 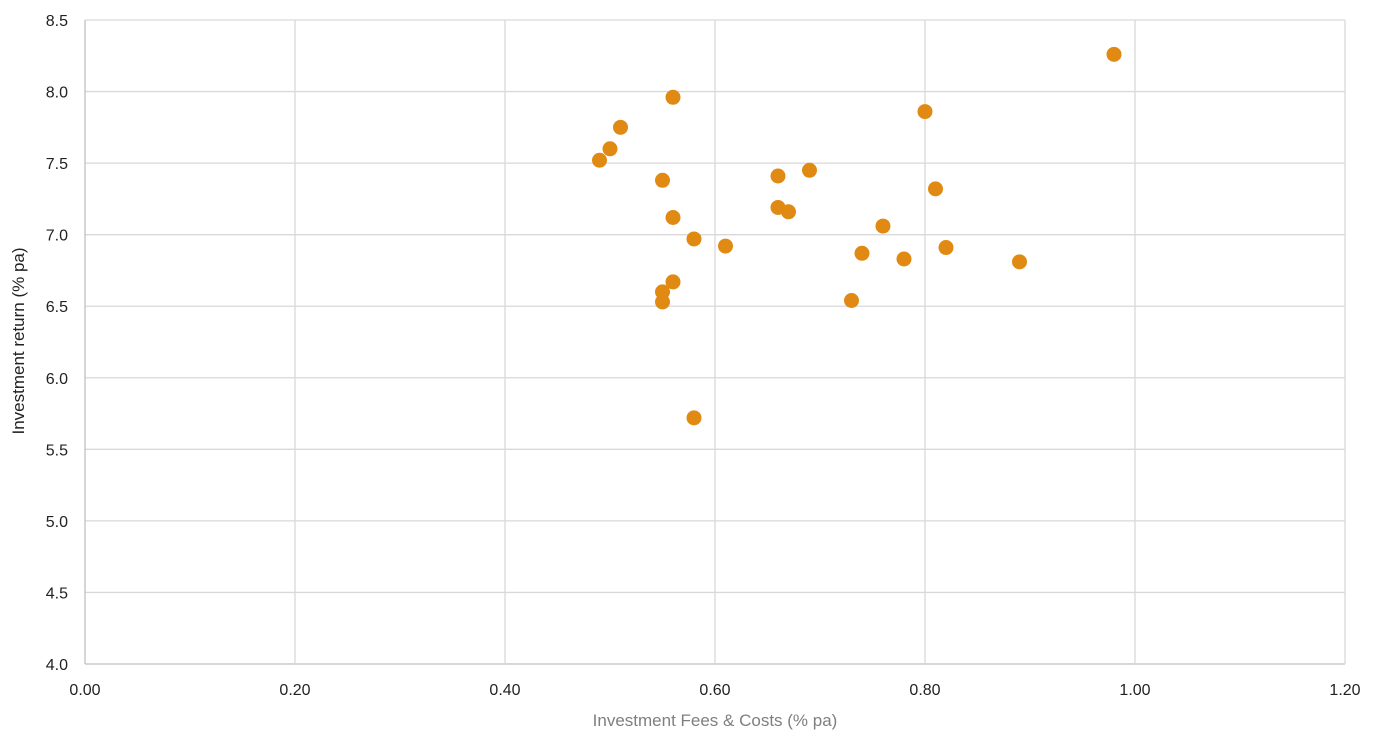 What do you see at coordinates (57, 93) in the screenshot?
I see `y-tick-label: 8.0` at bounding box center [57, 93].